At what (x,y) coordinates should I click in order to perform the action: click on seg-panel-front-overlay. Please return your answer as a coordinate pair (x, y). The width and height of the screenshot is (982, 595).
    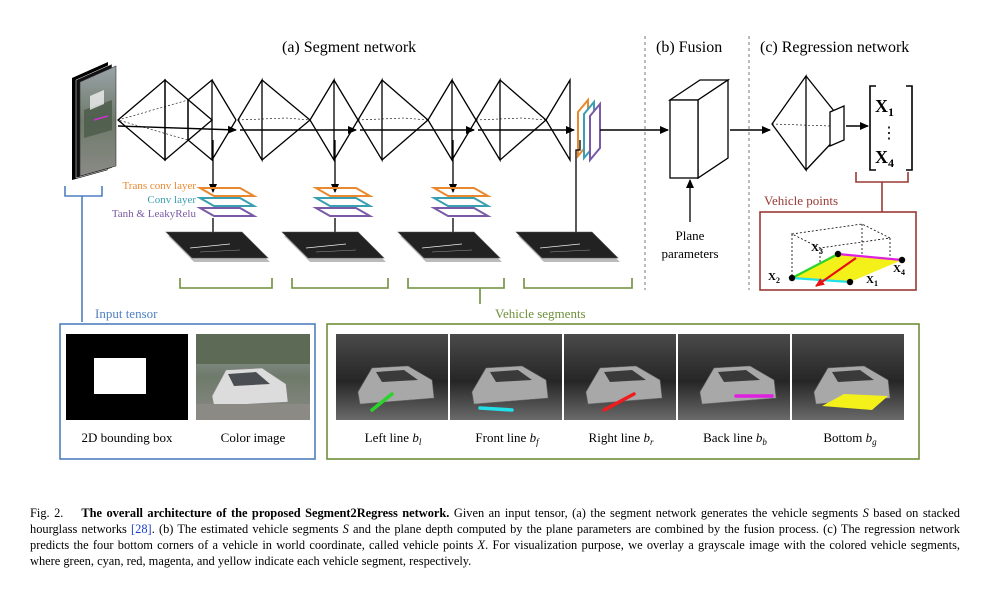
    Looking at the image, I should click on (496, 409).